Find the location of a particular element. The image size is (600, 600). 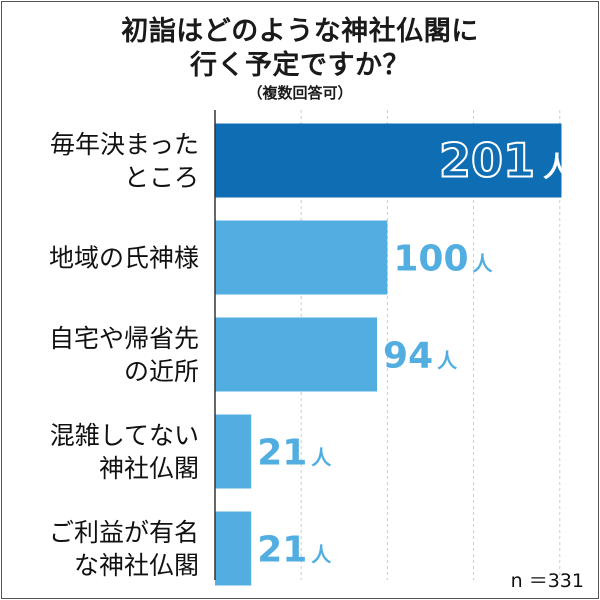

chart-title-line-2: 行く予定ですか？ is located at coordinates (300, 65).